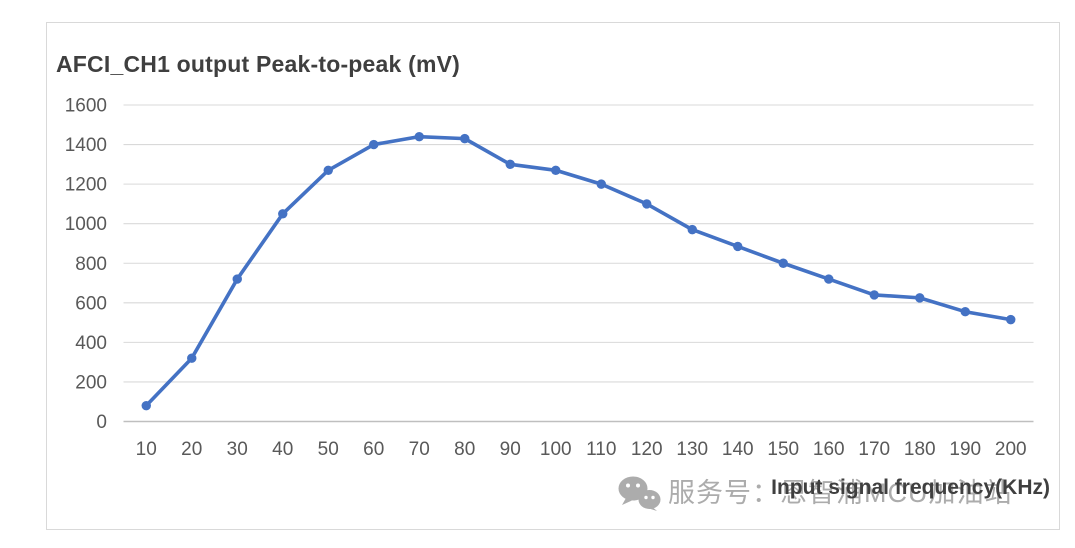 The image size is (1075, 548). I want to click on x-tick-label: 50, so click(328, 449).